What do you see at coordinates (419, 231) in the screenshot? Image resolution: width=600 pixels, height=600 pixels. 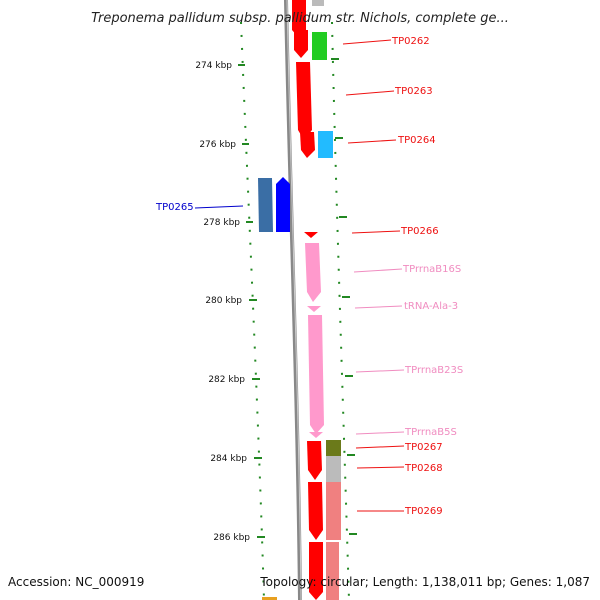 I see `gene-label: TP0266` at bounding box center [419, 231].